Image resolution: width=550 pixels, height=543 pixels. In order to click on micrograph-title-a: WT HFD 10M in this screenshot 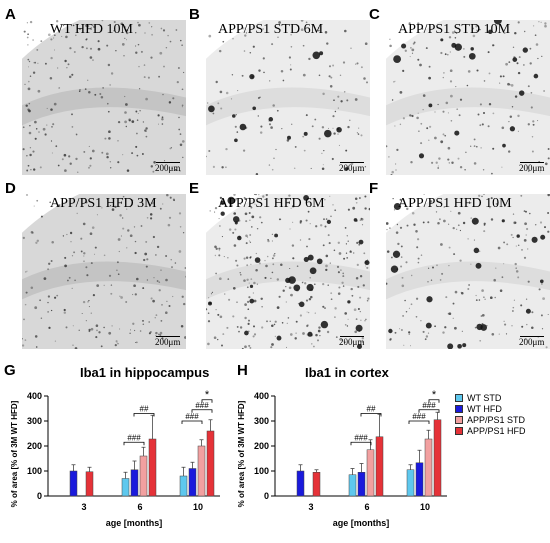, I will do `click(91, 29)`.